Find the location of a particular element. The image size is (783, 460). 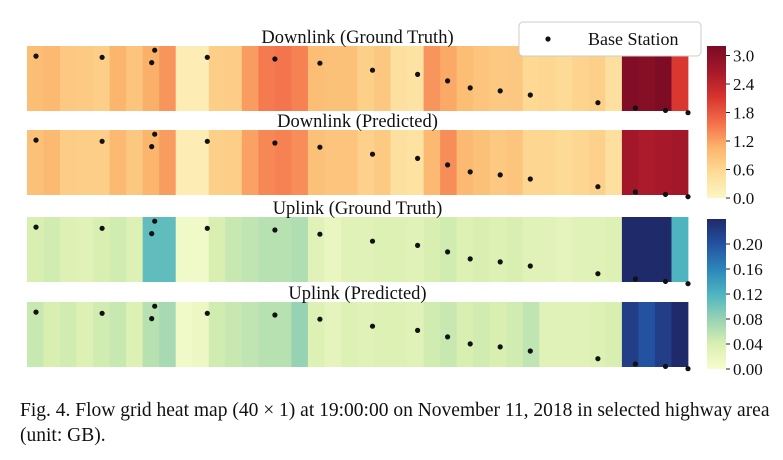

colorbar-tick-label: 0.16 is located at coordinates (748, 269).